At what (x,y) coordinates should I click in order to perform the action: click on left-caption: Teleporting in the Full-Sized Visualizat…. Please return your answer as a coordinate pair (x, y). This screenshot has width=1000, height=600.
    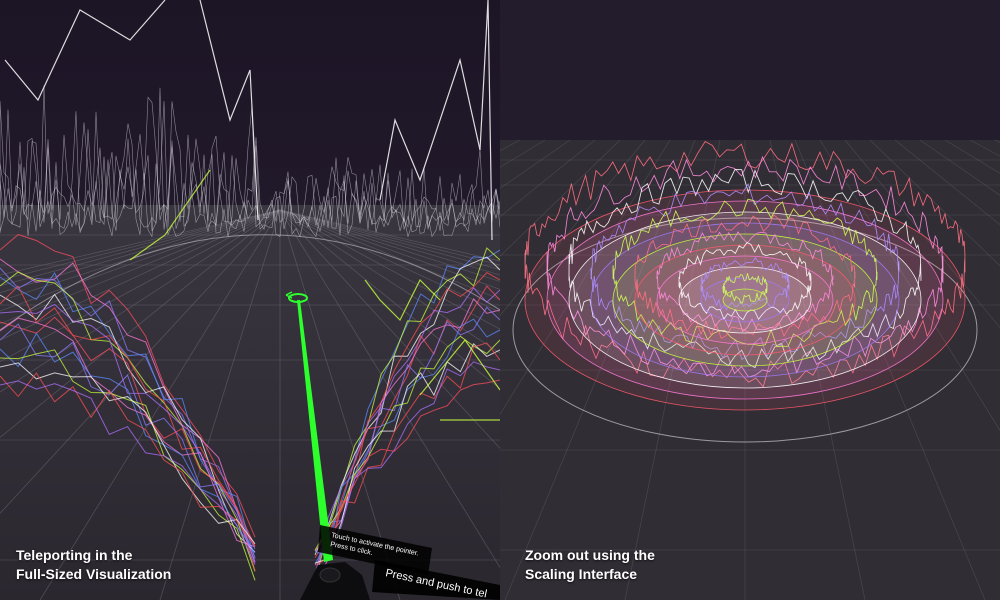
    Looking at the image, I should click on (93, 565).